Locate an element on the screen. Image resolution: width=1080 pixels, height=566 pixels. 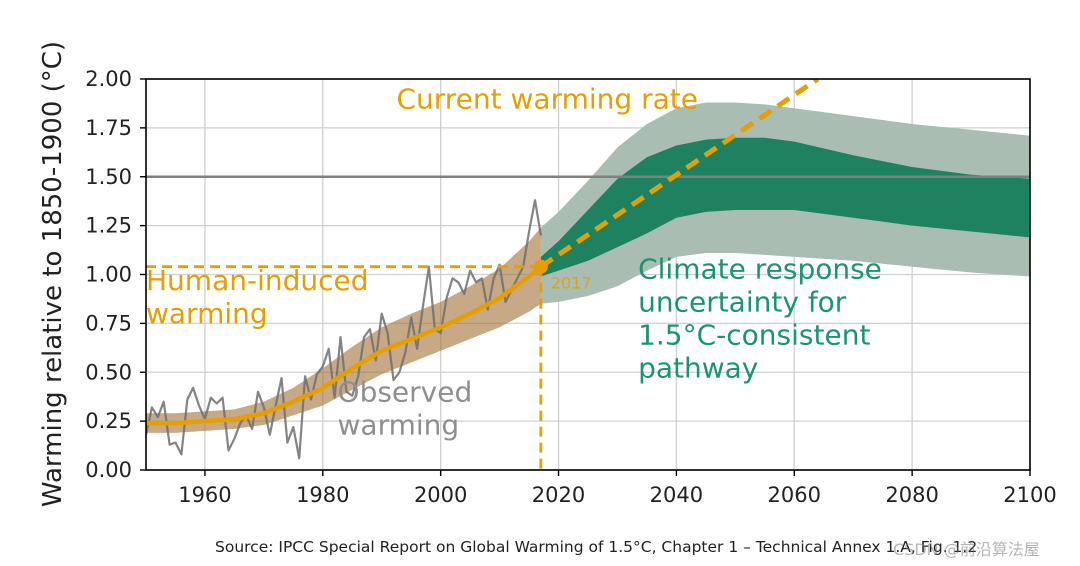
y-tick-label: 2.00 is located at coordinates (108, 79).